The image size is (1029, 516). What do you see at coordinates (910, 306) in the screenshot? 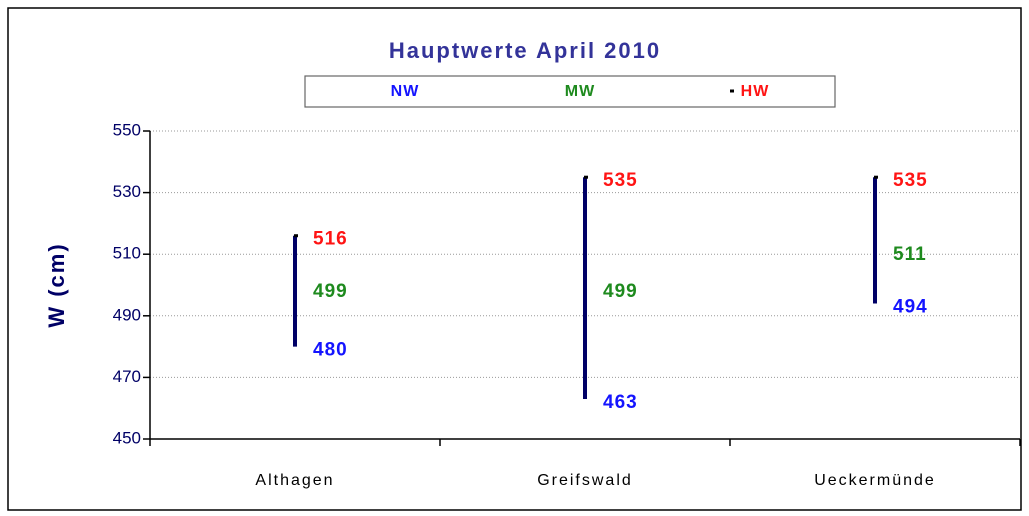
I see `data-label: 494` at bounding box center [910, 306].